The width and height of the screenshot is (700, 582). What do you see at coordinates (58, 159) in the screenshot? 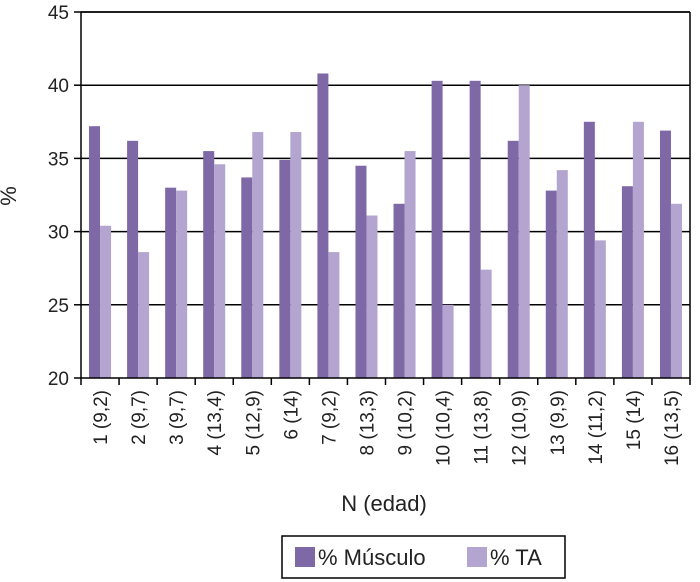
I see `y-tick-label: 35` at bounding box center [58, 159].